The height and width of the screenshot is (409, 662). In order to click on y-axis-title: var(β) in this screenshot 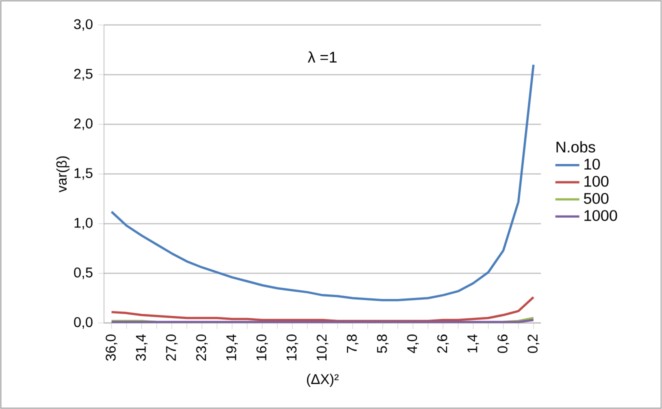, I will do `click(63, 174)`.